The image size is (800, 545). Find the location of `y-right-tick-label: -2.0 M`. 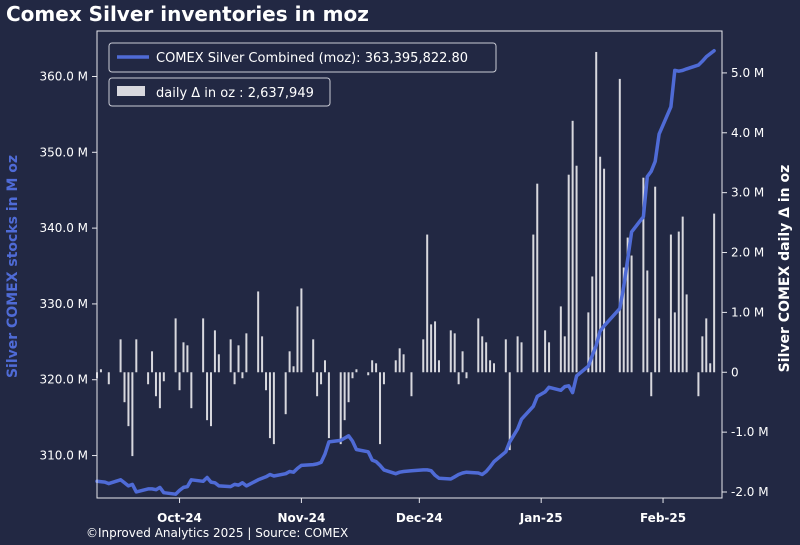

y-right-tick-label: -2.0 M is located at coordinates (750, 492).